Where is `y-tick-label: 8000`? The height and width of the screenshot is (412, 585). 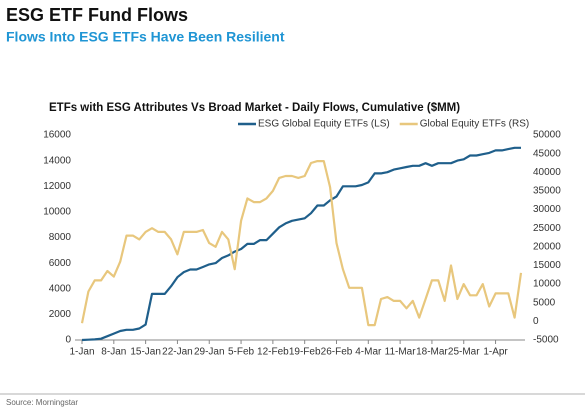
y-tick-label: 8000 is located at coordinates (60, 237).